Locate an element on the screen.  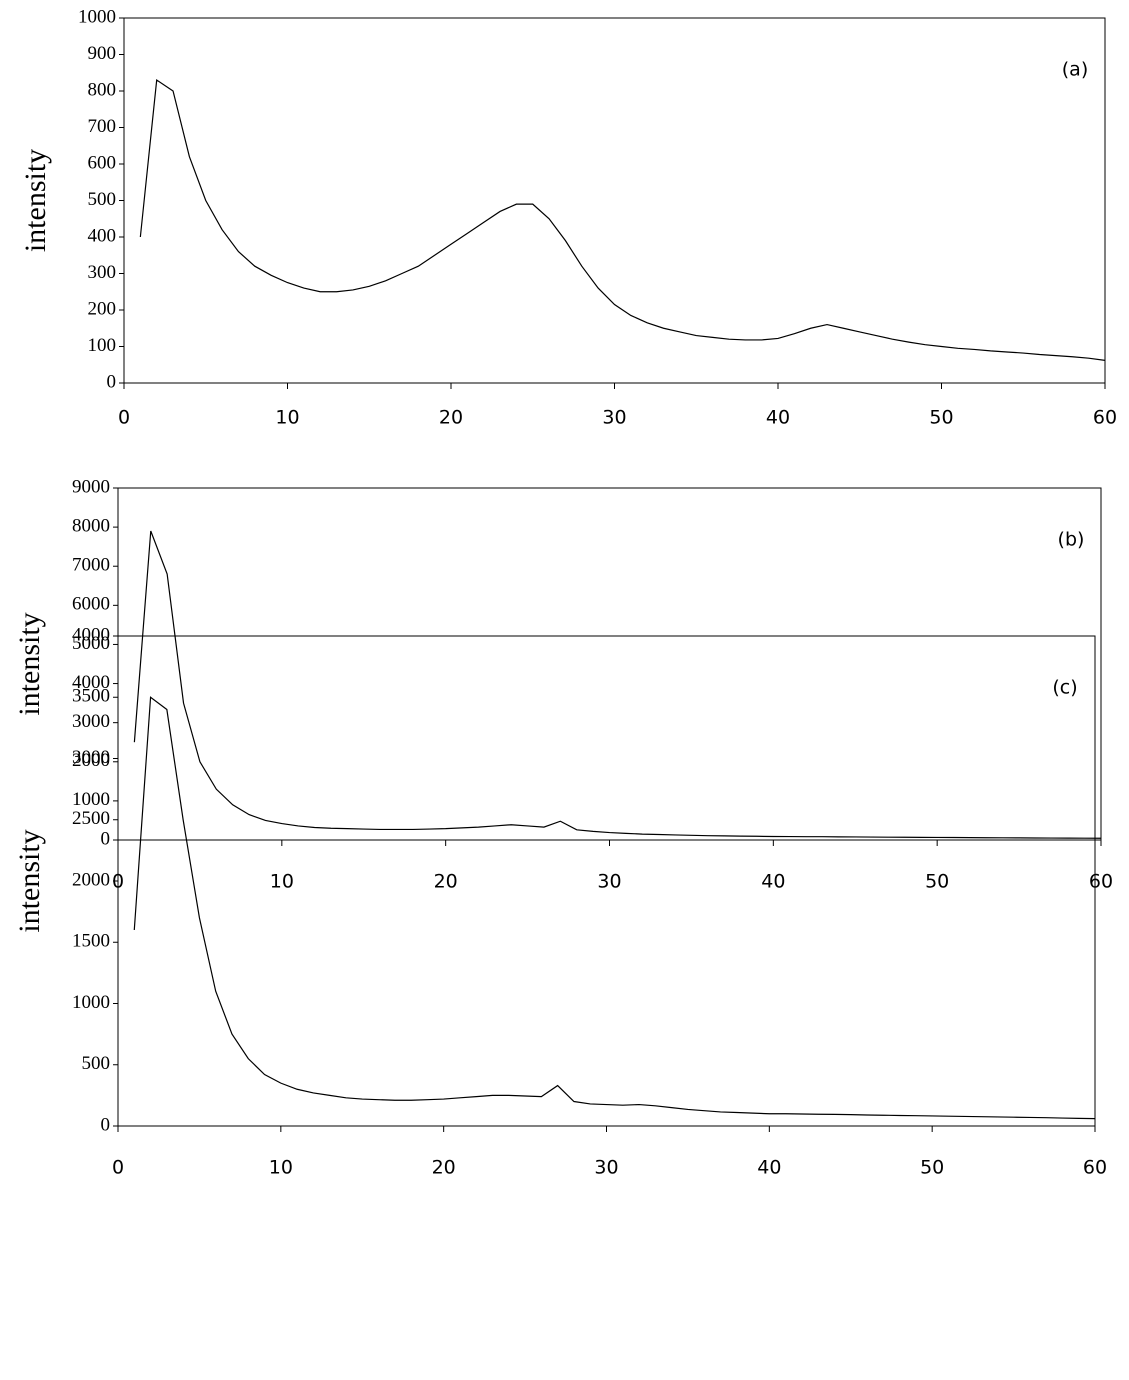
y-tick-label: 600 is located at coordinates (102, 162).